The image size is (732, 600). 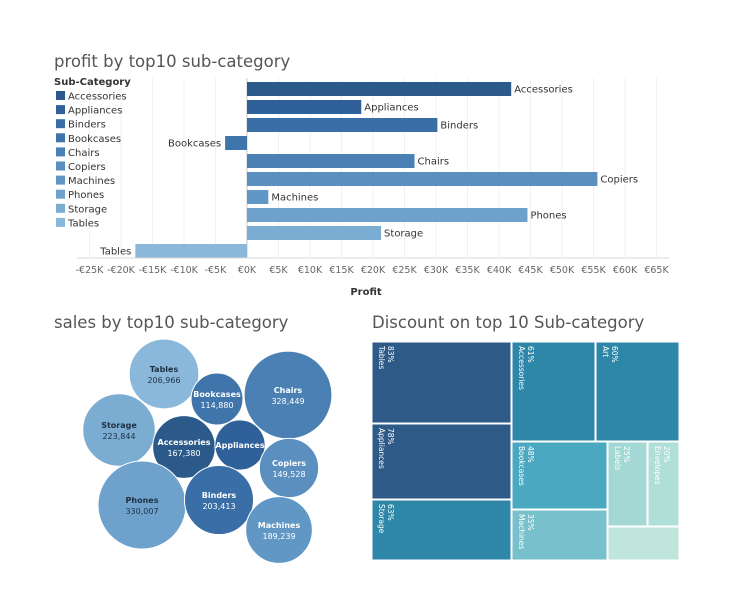 I want to click on bar-label-storage: Storage, so click(x=403, y=234).